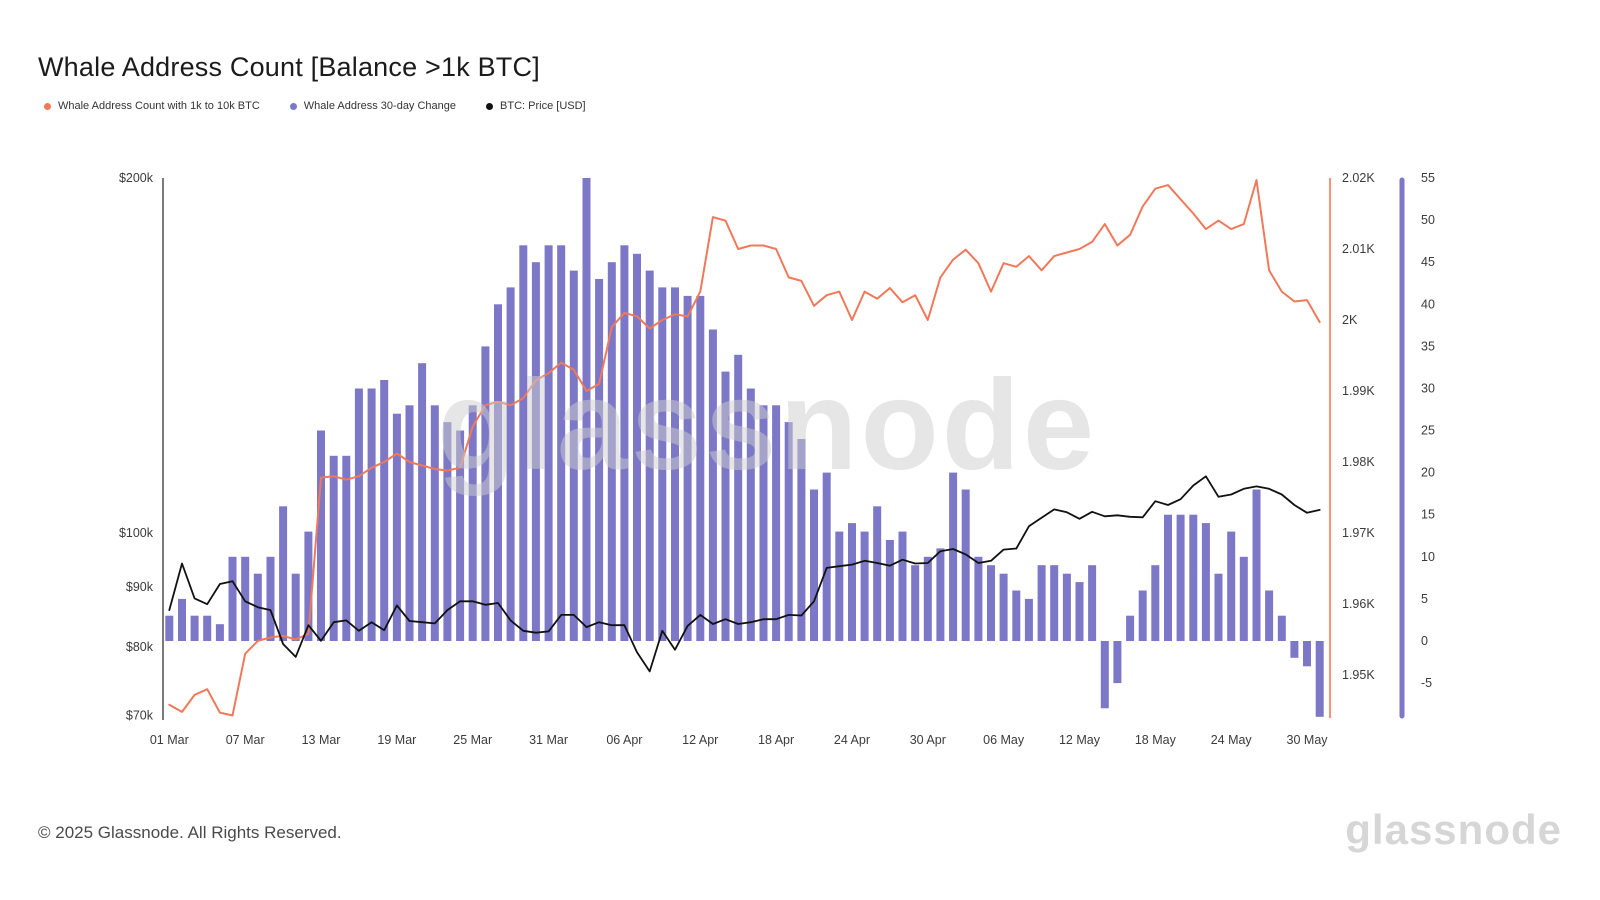 The image size is (1600, 900). What do you see at coordinates (1350, 320) in the screenshot?
I see `count-tick-label: 2K` at bounding box center [1350, 320].